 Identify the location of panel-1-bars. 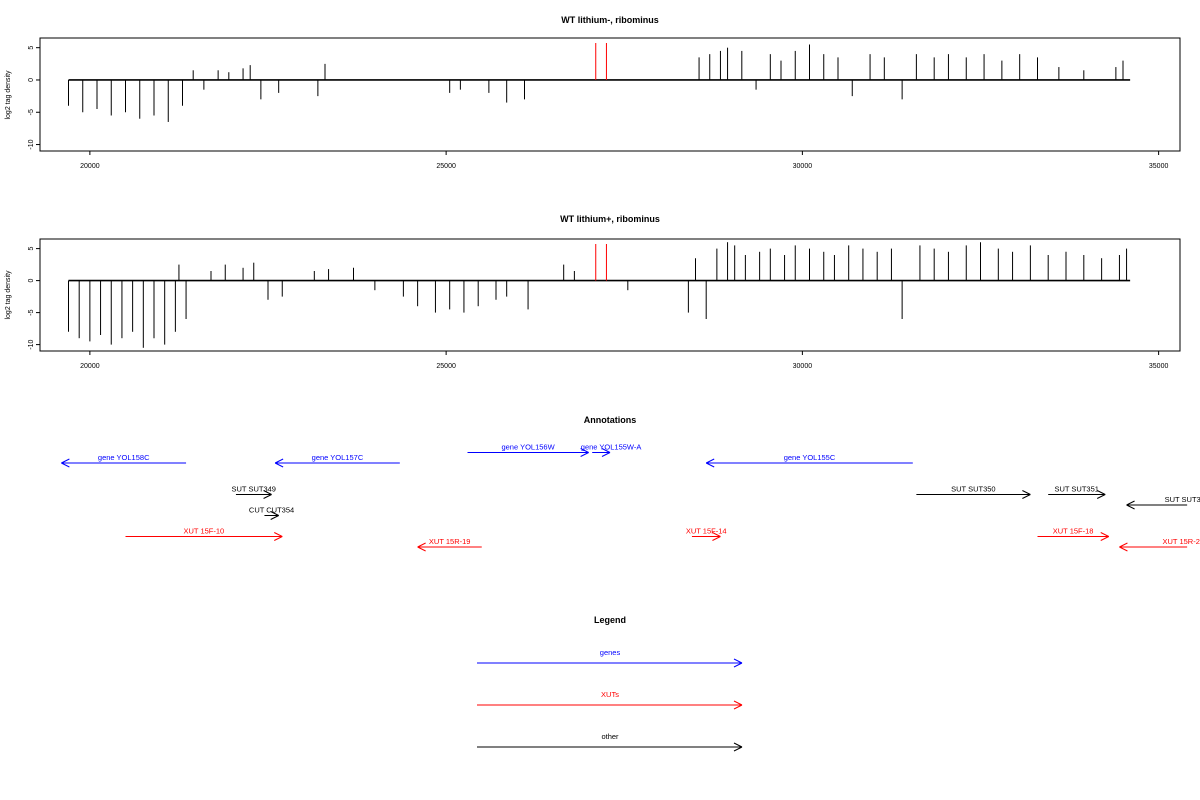
(599, 83).